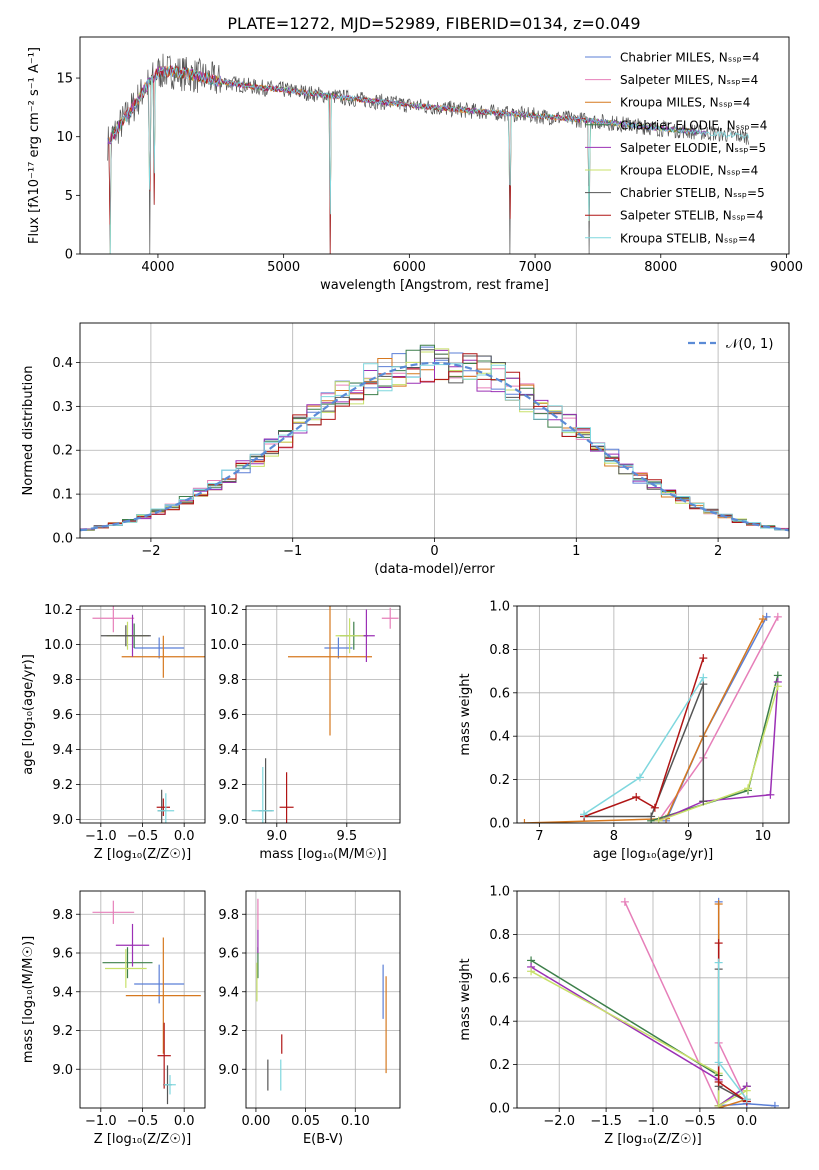 Image resolution: width=819 pixels, height=1170 pixels. I want to click on x-tick-label: −1.5, so click(606, 1121).